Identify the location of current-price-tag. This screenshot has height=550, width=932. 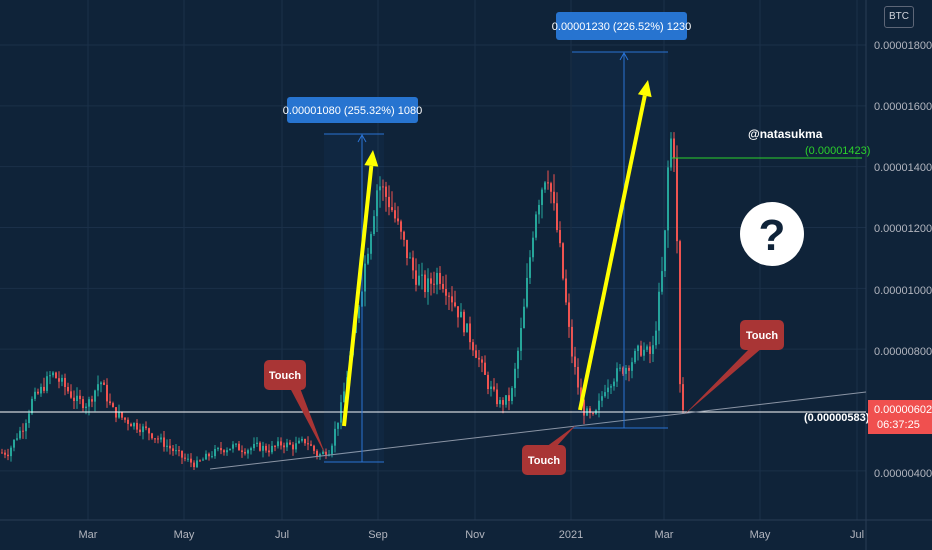
(900, 417).